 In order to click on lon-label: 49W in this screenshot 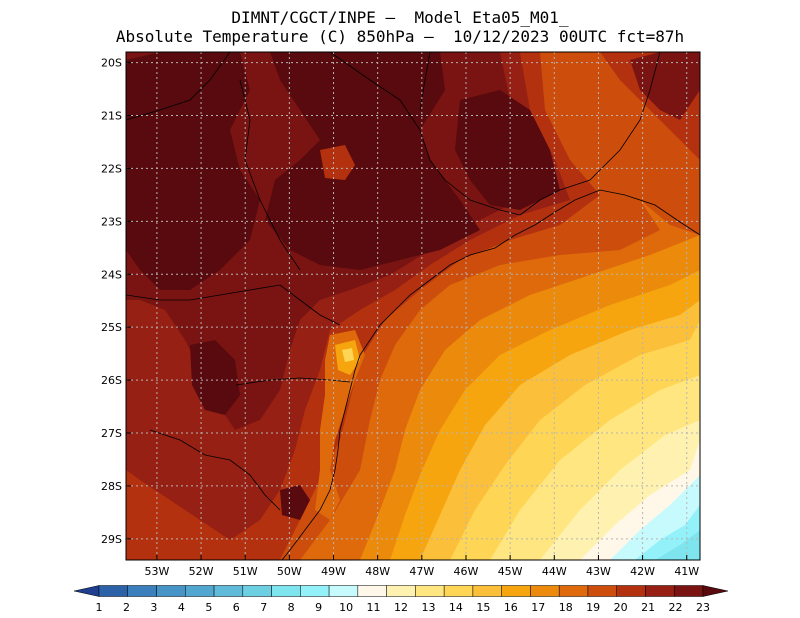, I will do `click(333, 571)`.